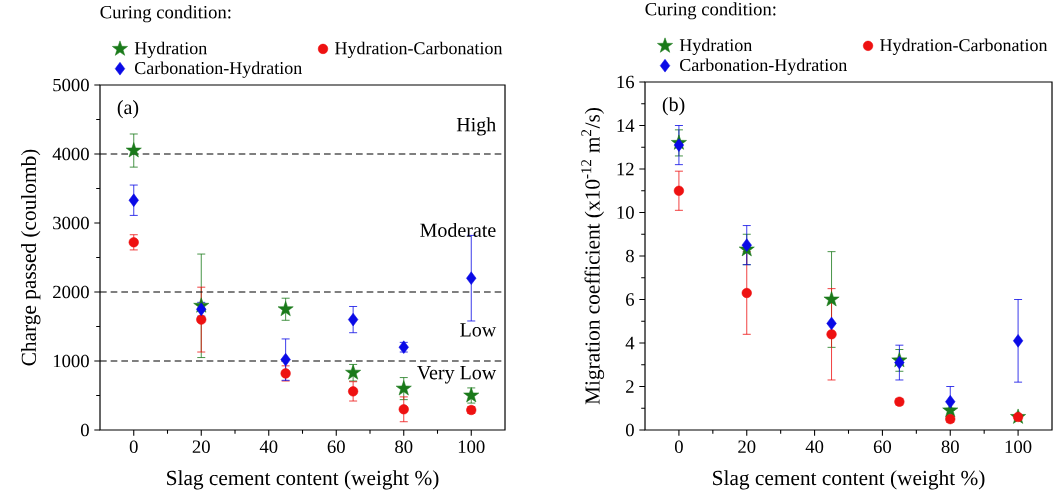 This screenshot has height=501, width=1060. I want to click on annotation: Very Low, so click(457, 375).